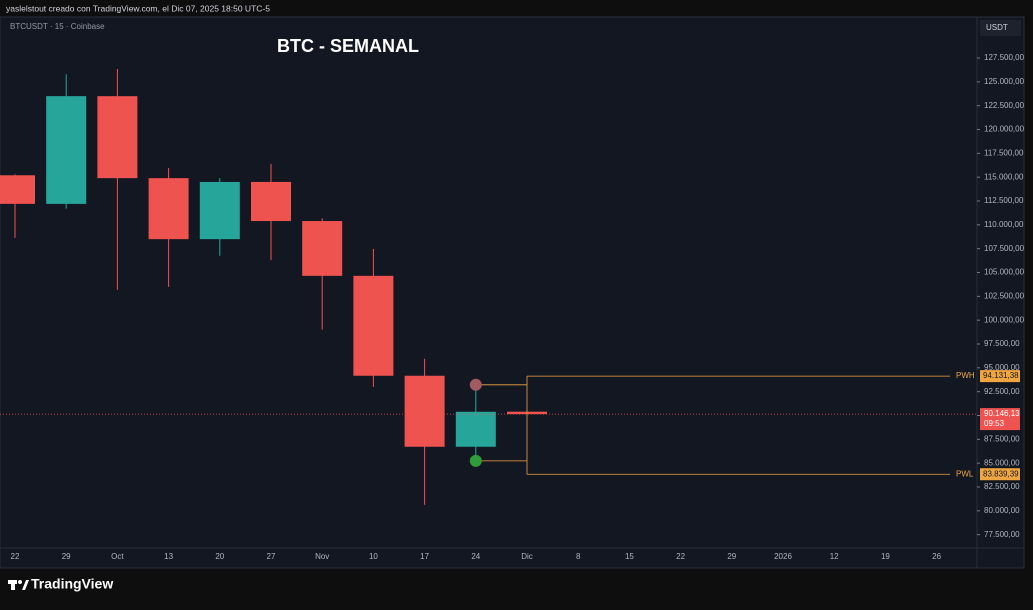  I want to click on logo-dot, so click(20, 582).